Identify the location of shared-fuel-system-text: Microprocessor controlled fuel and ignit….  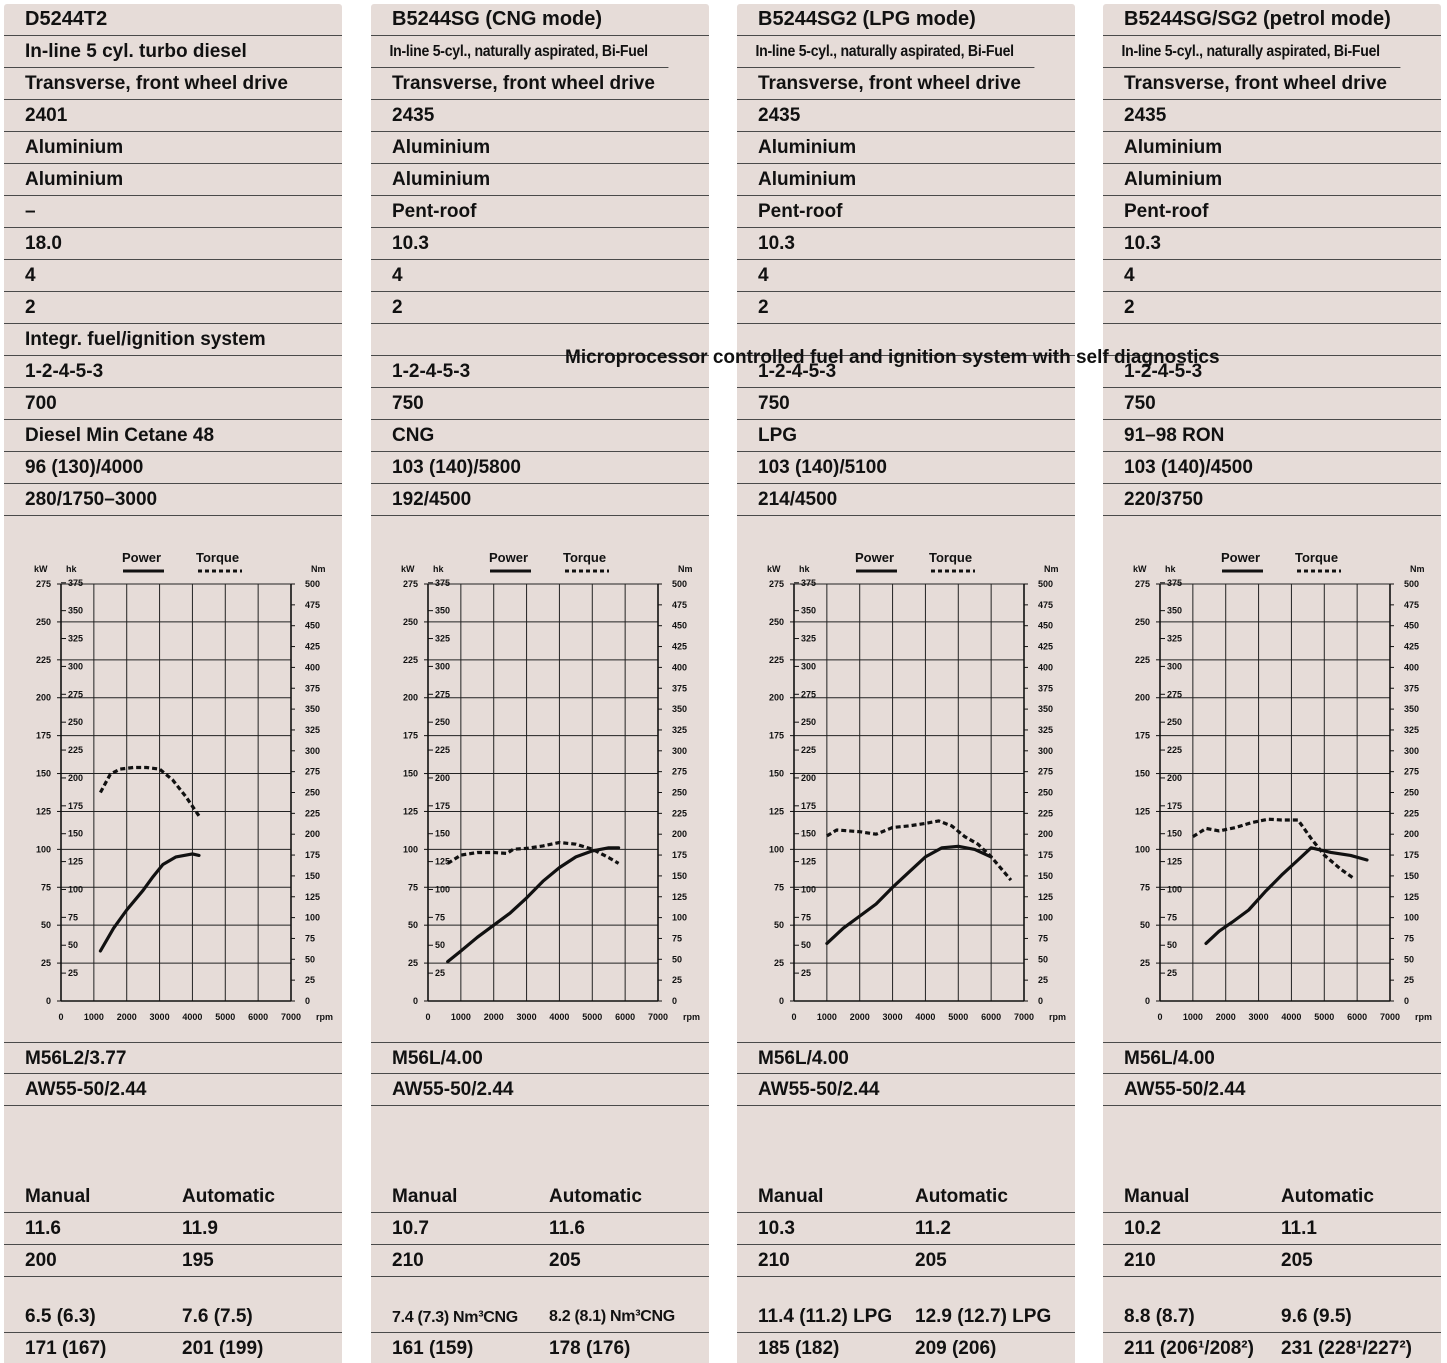
(892, 357).